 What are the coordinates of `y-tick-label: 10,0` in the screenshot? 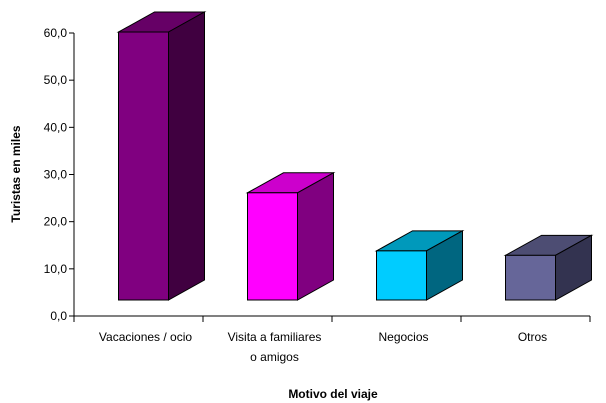 It's located at (56, 269).